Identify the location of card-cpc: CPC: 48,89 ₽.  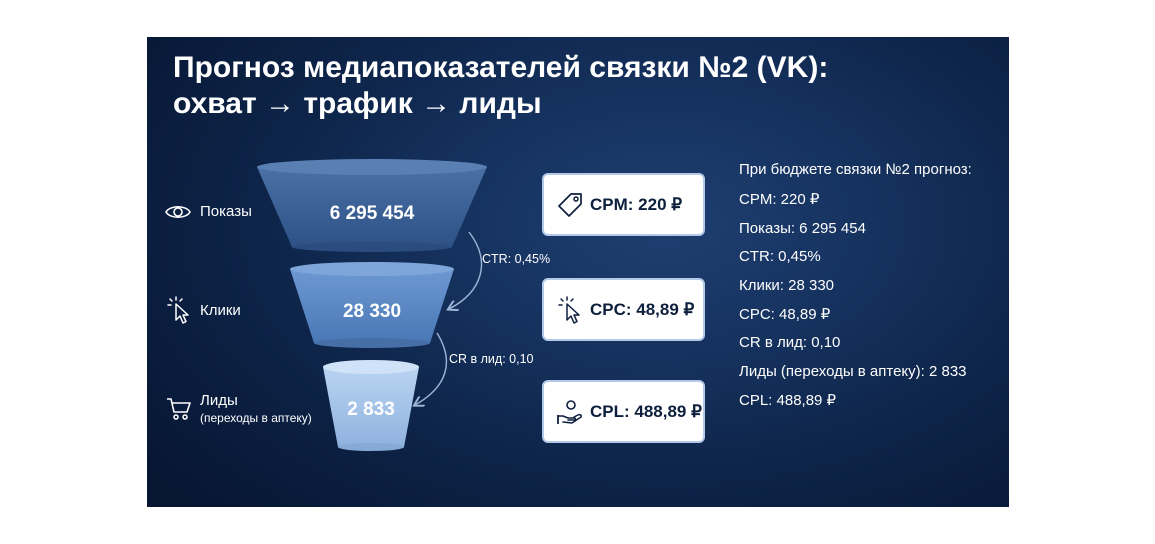
(623, 309).